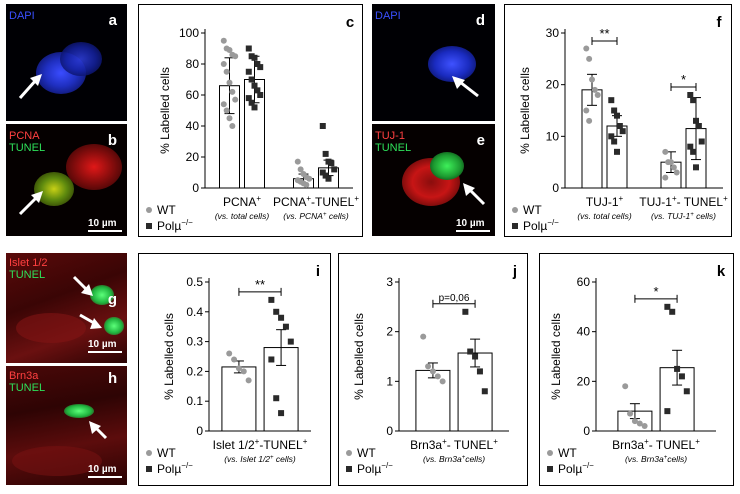  What do you see at coordinates (656, 444) in the screenshot?
I see `category-label: Brn3a+- TUNEL+` at bounding box center [656, 444].